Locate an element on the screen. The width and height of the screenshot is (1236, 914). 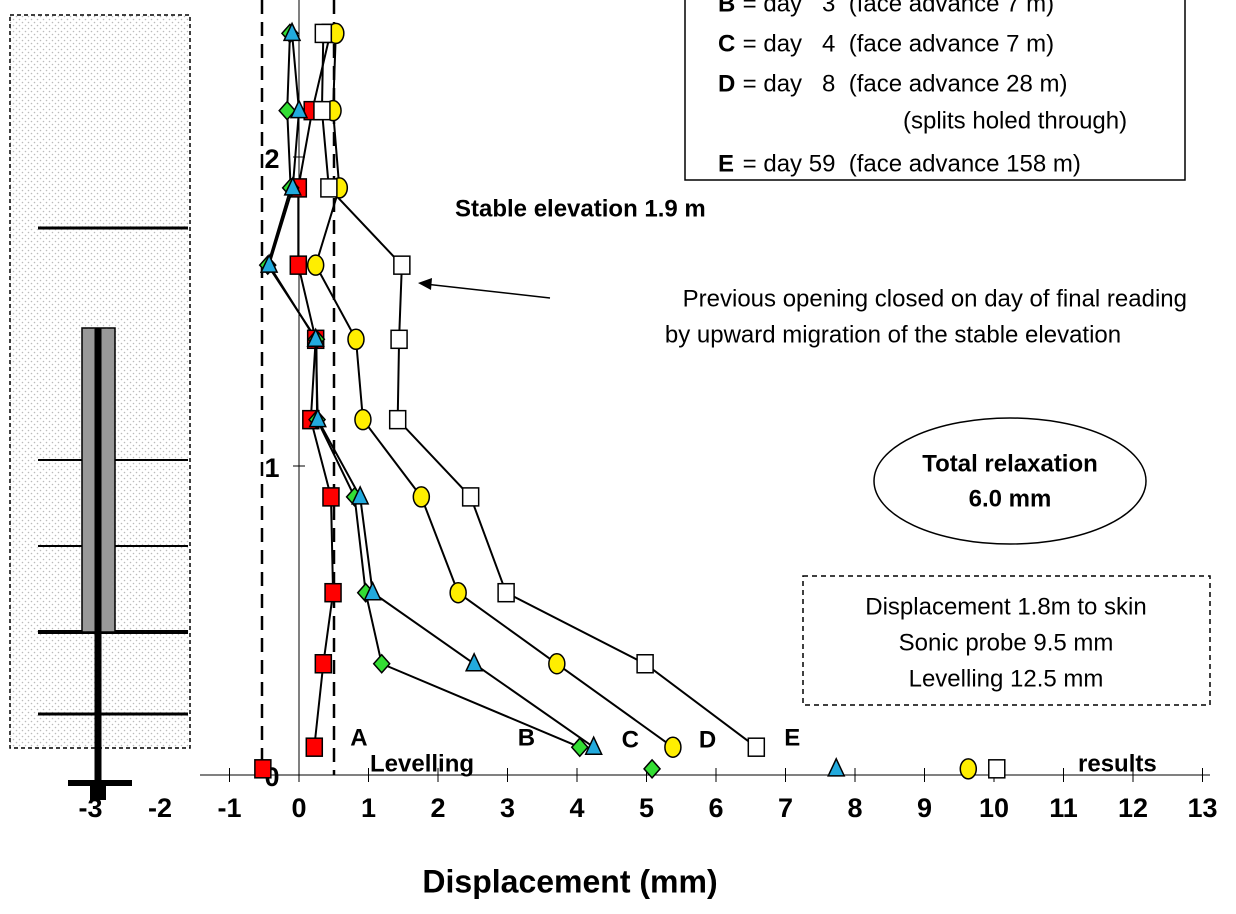
legend-text: (splits holed through) is located at coordinates (1015, 120).